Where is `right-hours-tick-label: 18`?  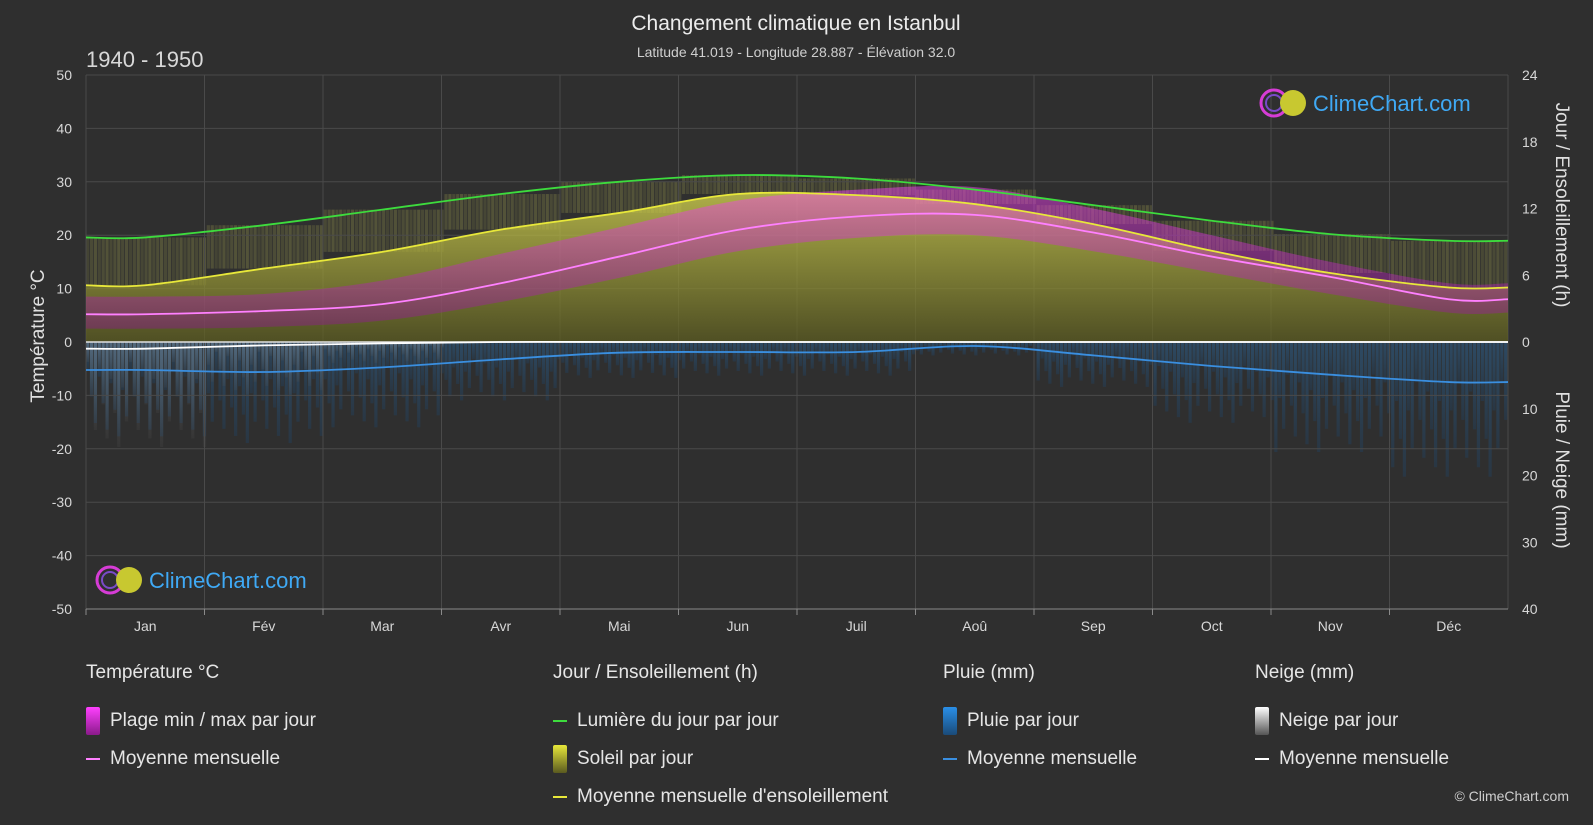
right-hours-tick-label: 18 is located at coordinates (1530, 142).